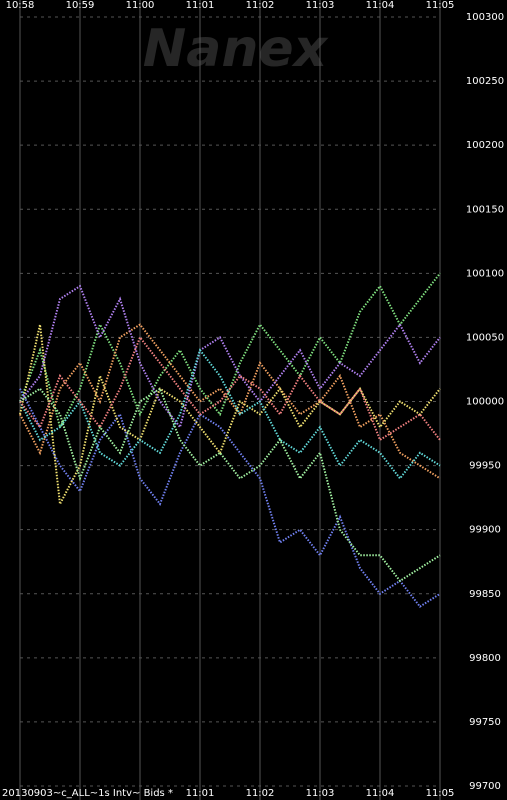 The height and width of the screenshot is (800, 507). What do you see at coordinates (20, 5) in the screenshot?
I see `x-tick-label: 10:58` at bounding box center [20, 5].